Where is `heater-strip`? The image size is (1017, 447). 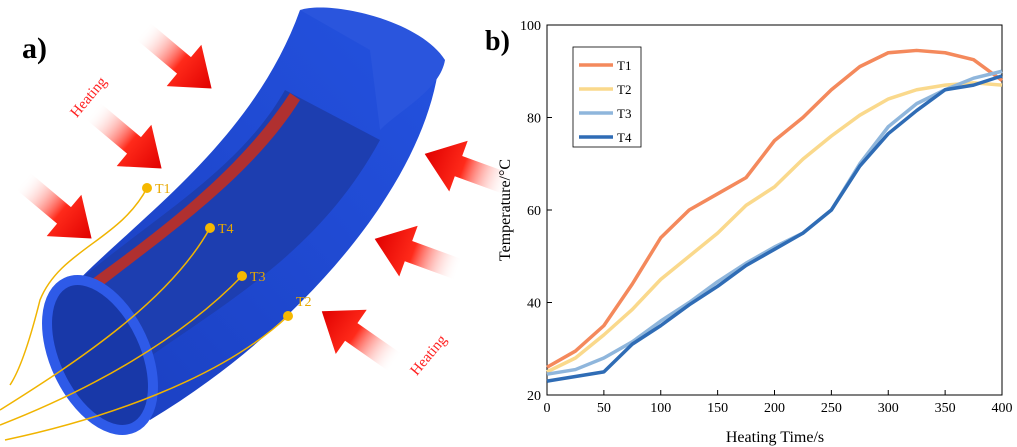 heater-strip is located at coordinates (192, 195).